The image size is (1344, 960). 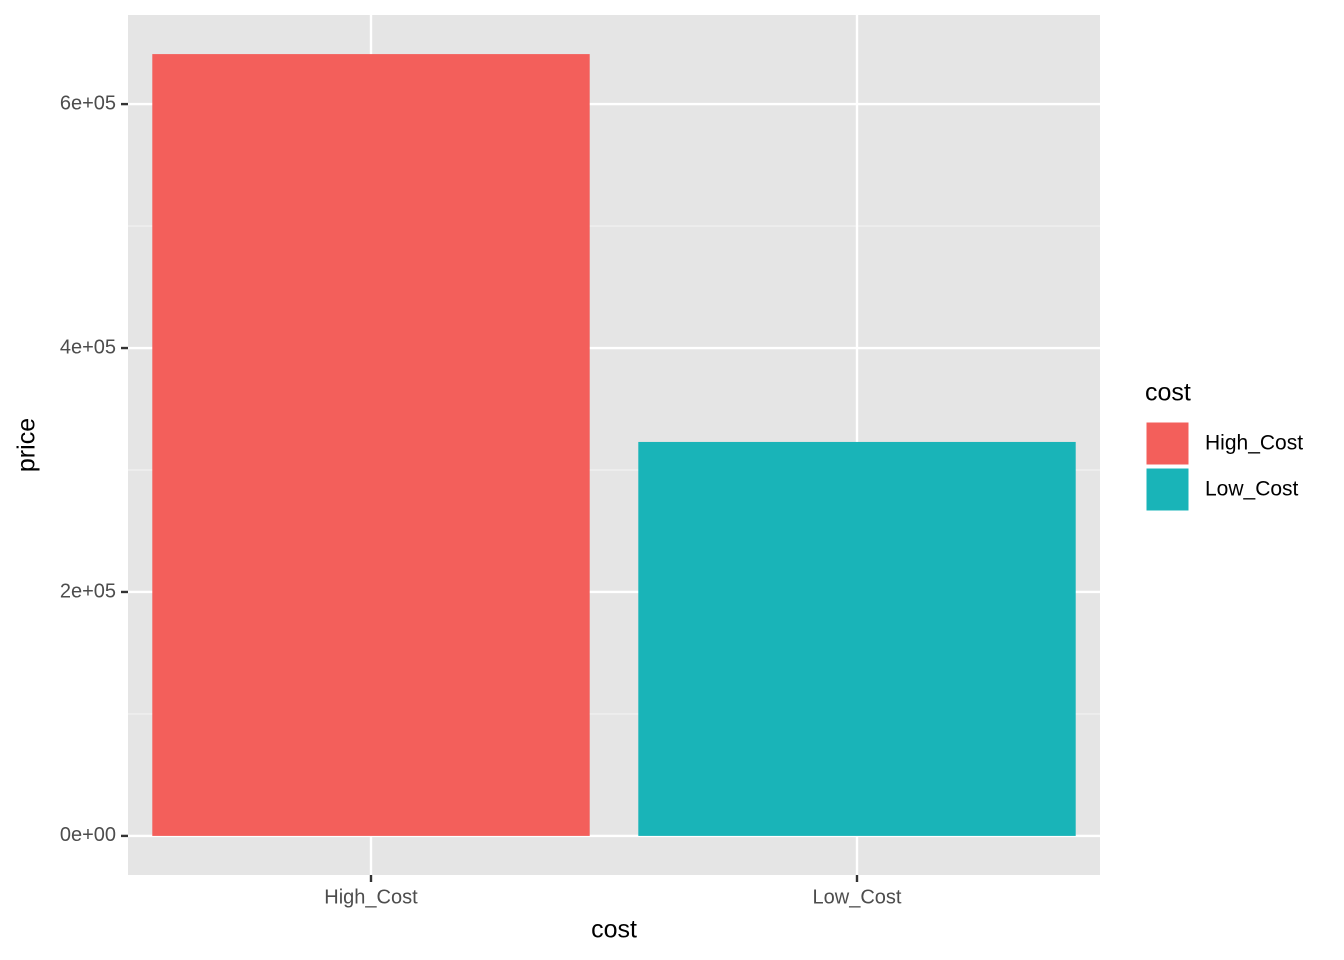 What do you see at coordinates (88, 103) in the screenshot?
I see `y-tick-label: 6e+05` at bounding box center [88, 103].